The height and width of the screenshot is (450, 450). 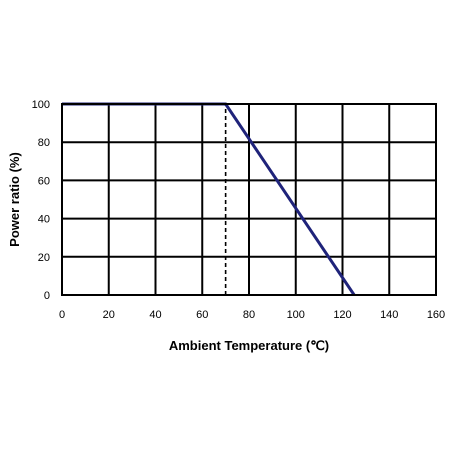 What do you see at coordinates (41, 200) in the screenshot?
I see `y-tick-labels: 0 20 40 60 80 100` at bounding box center [41, 200].